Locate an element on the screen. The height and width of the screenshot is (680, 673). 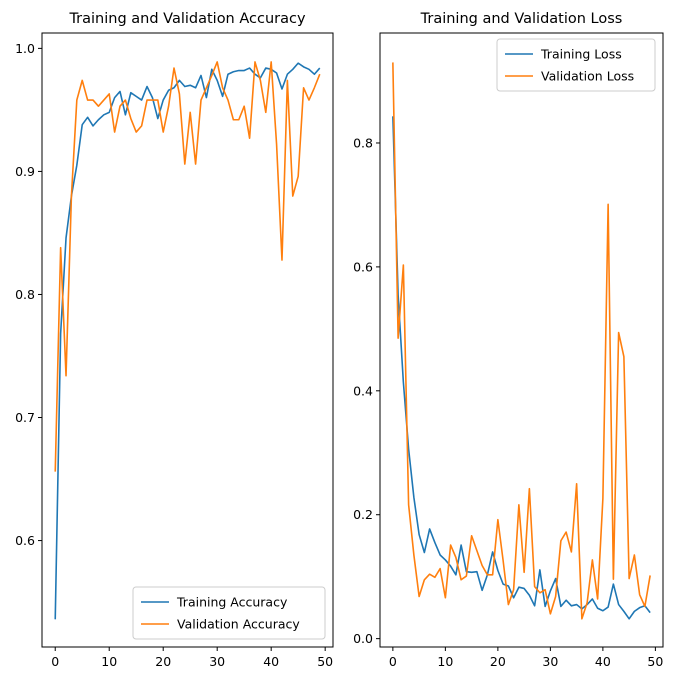
legend: Training Loss Validation Loss is located at coordinates (576, 65).